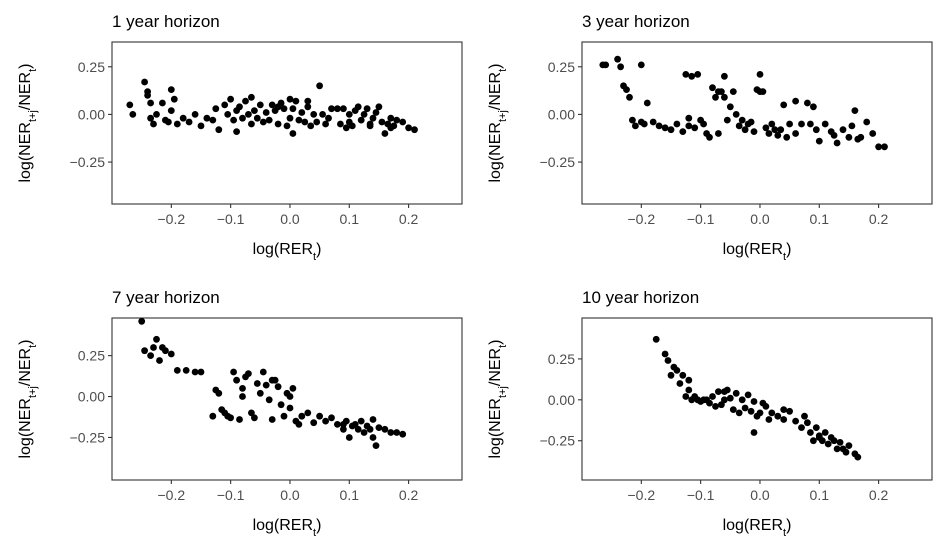  Describe the element at coordinates (172, 219) in the screenshot. I see `x-tick-label: −0.2` at that location.